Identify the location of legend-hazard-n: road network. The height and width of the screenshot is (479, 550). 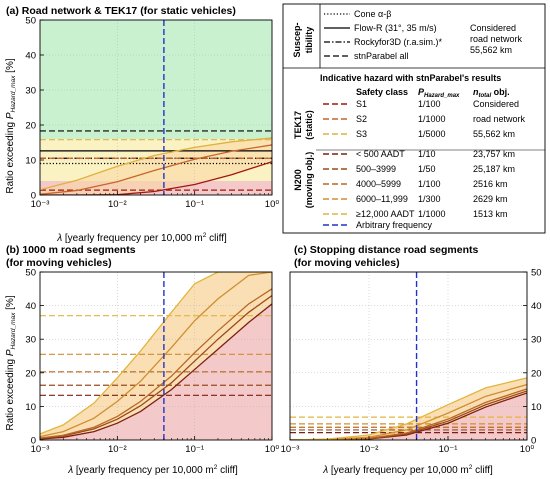
(499, 119).